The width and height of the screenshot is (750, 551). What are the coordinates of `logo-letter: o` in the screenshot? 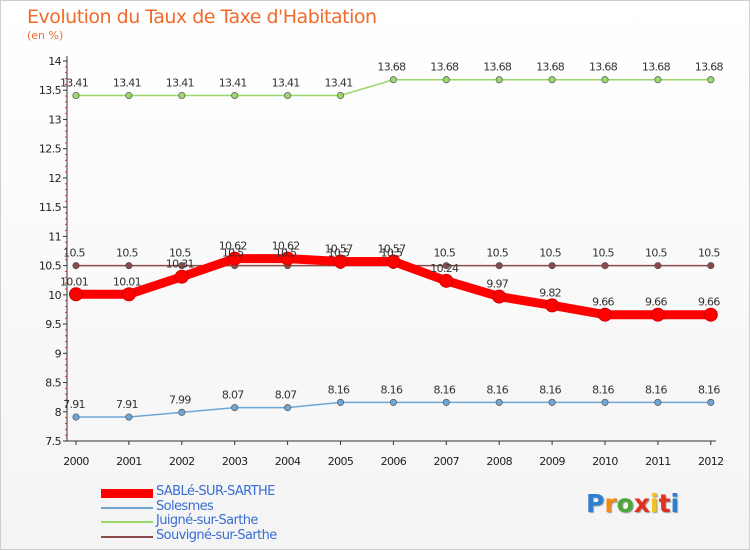 It's located at (625, 503).